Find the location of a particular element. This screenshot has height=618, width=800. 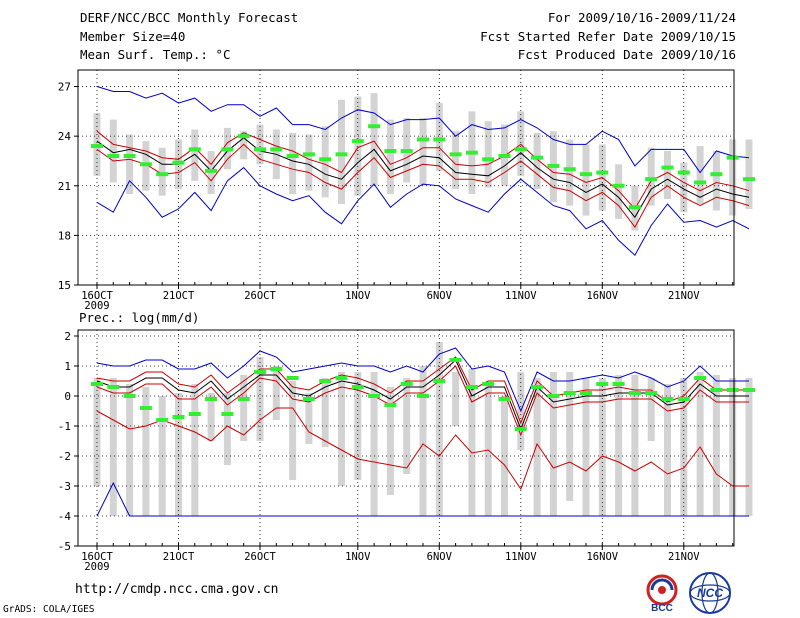

series-lower-spread is located at coordinates (422, 401).